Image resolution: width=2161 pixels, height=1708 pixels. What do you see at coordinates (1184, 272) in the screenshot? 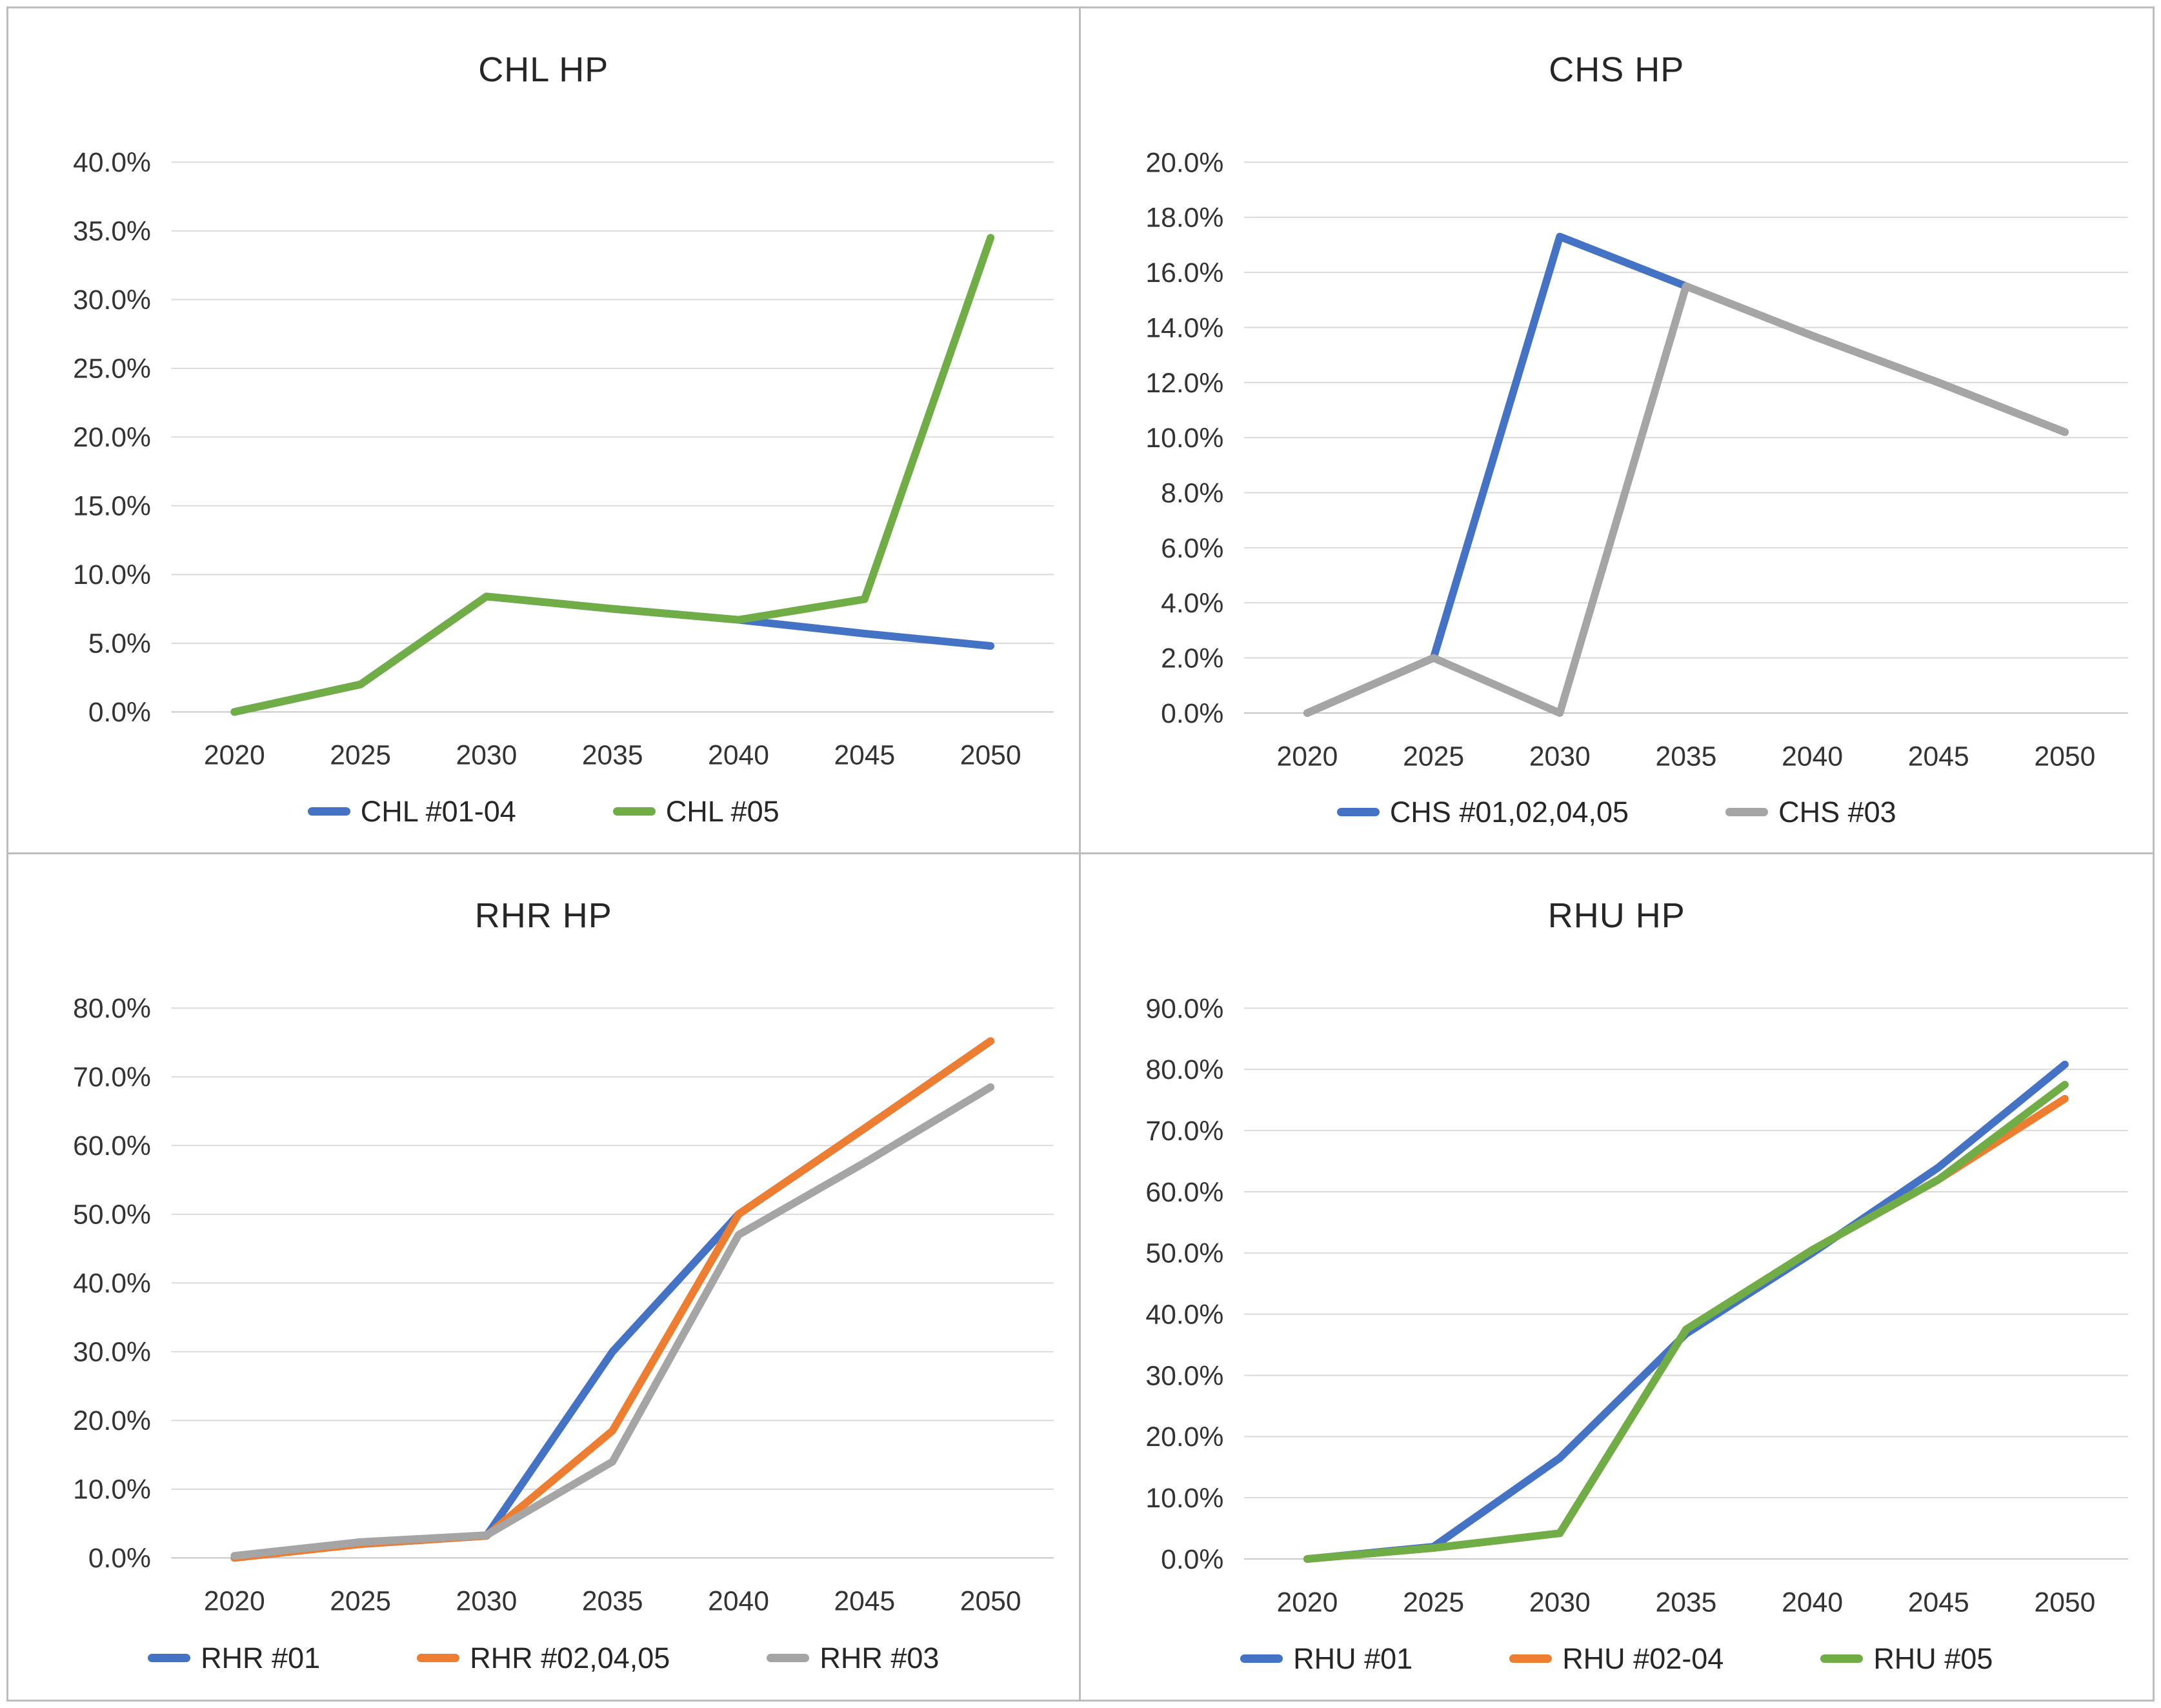
I see `svg-text: 16.0%` at bounding box center [1184, 272].